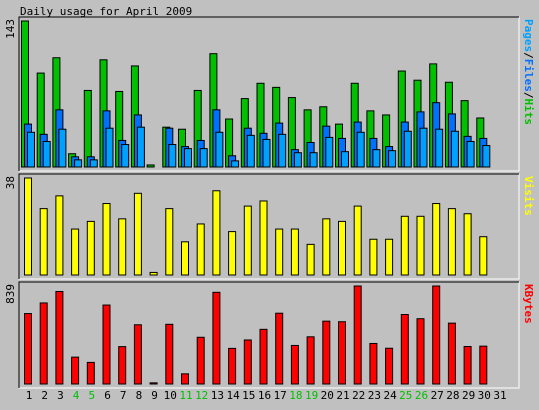  Describe the element at coordinates (248, 395) in the screenshot. I see `x-tick-label-day-15: 15` at that location.